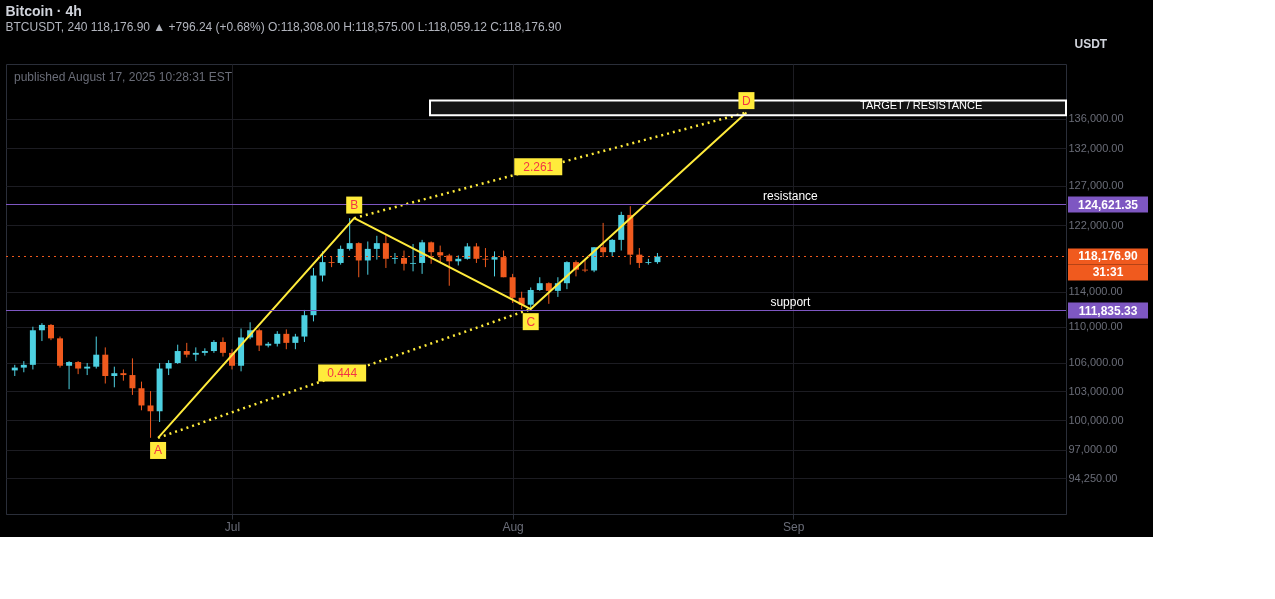  I want to click on y-tick-label: 103,000.00, so click(1096, 390).